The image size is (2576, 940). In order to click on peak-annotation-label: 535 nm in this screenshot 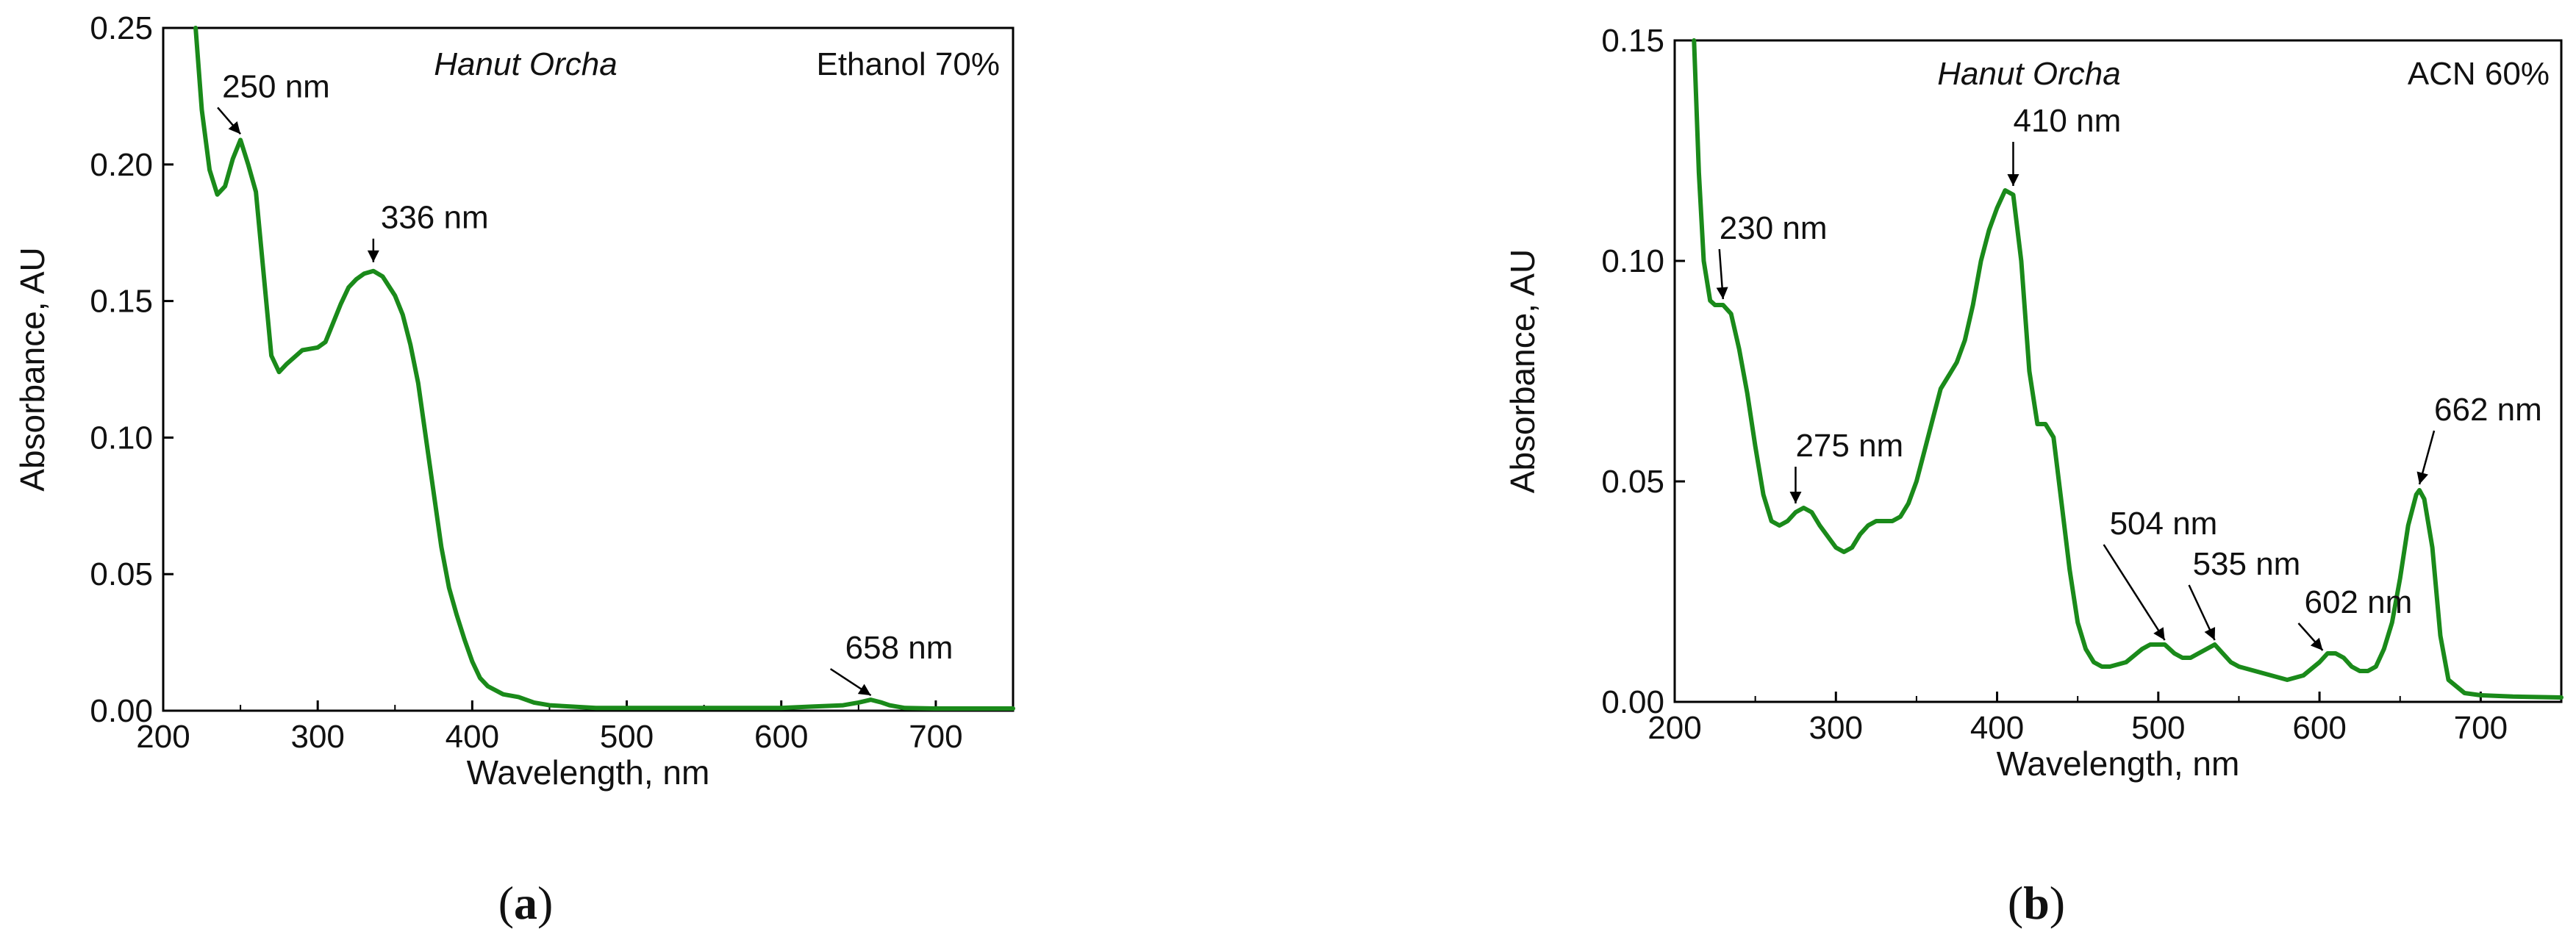, I will do `click(2247, 564)`.